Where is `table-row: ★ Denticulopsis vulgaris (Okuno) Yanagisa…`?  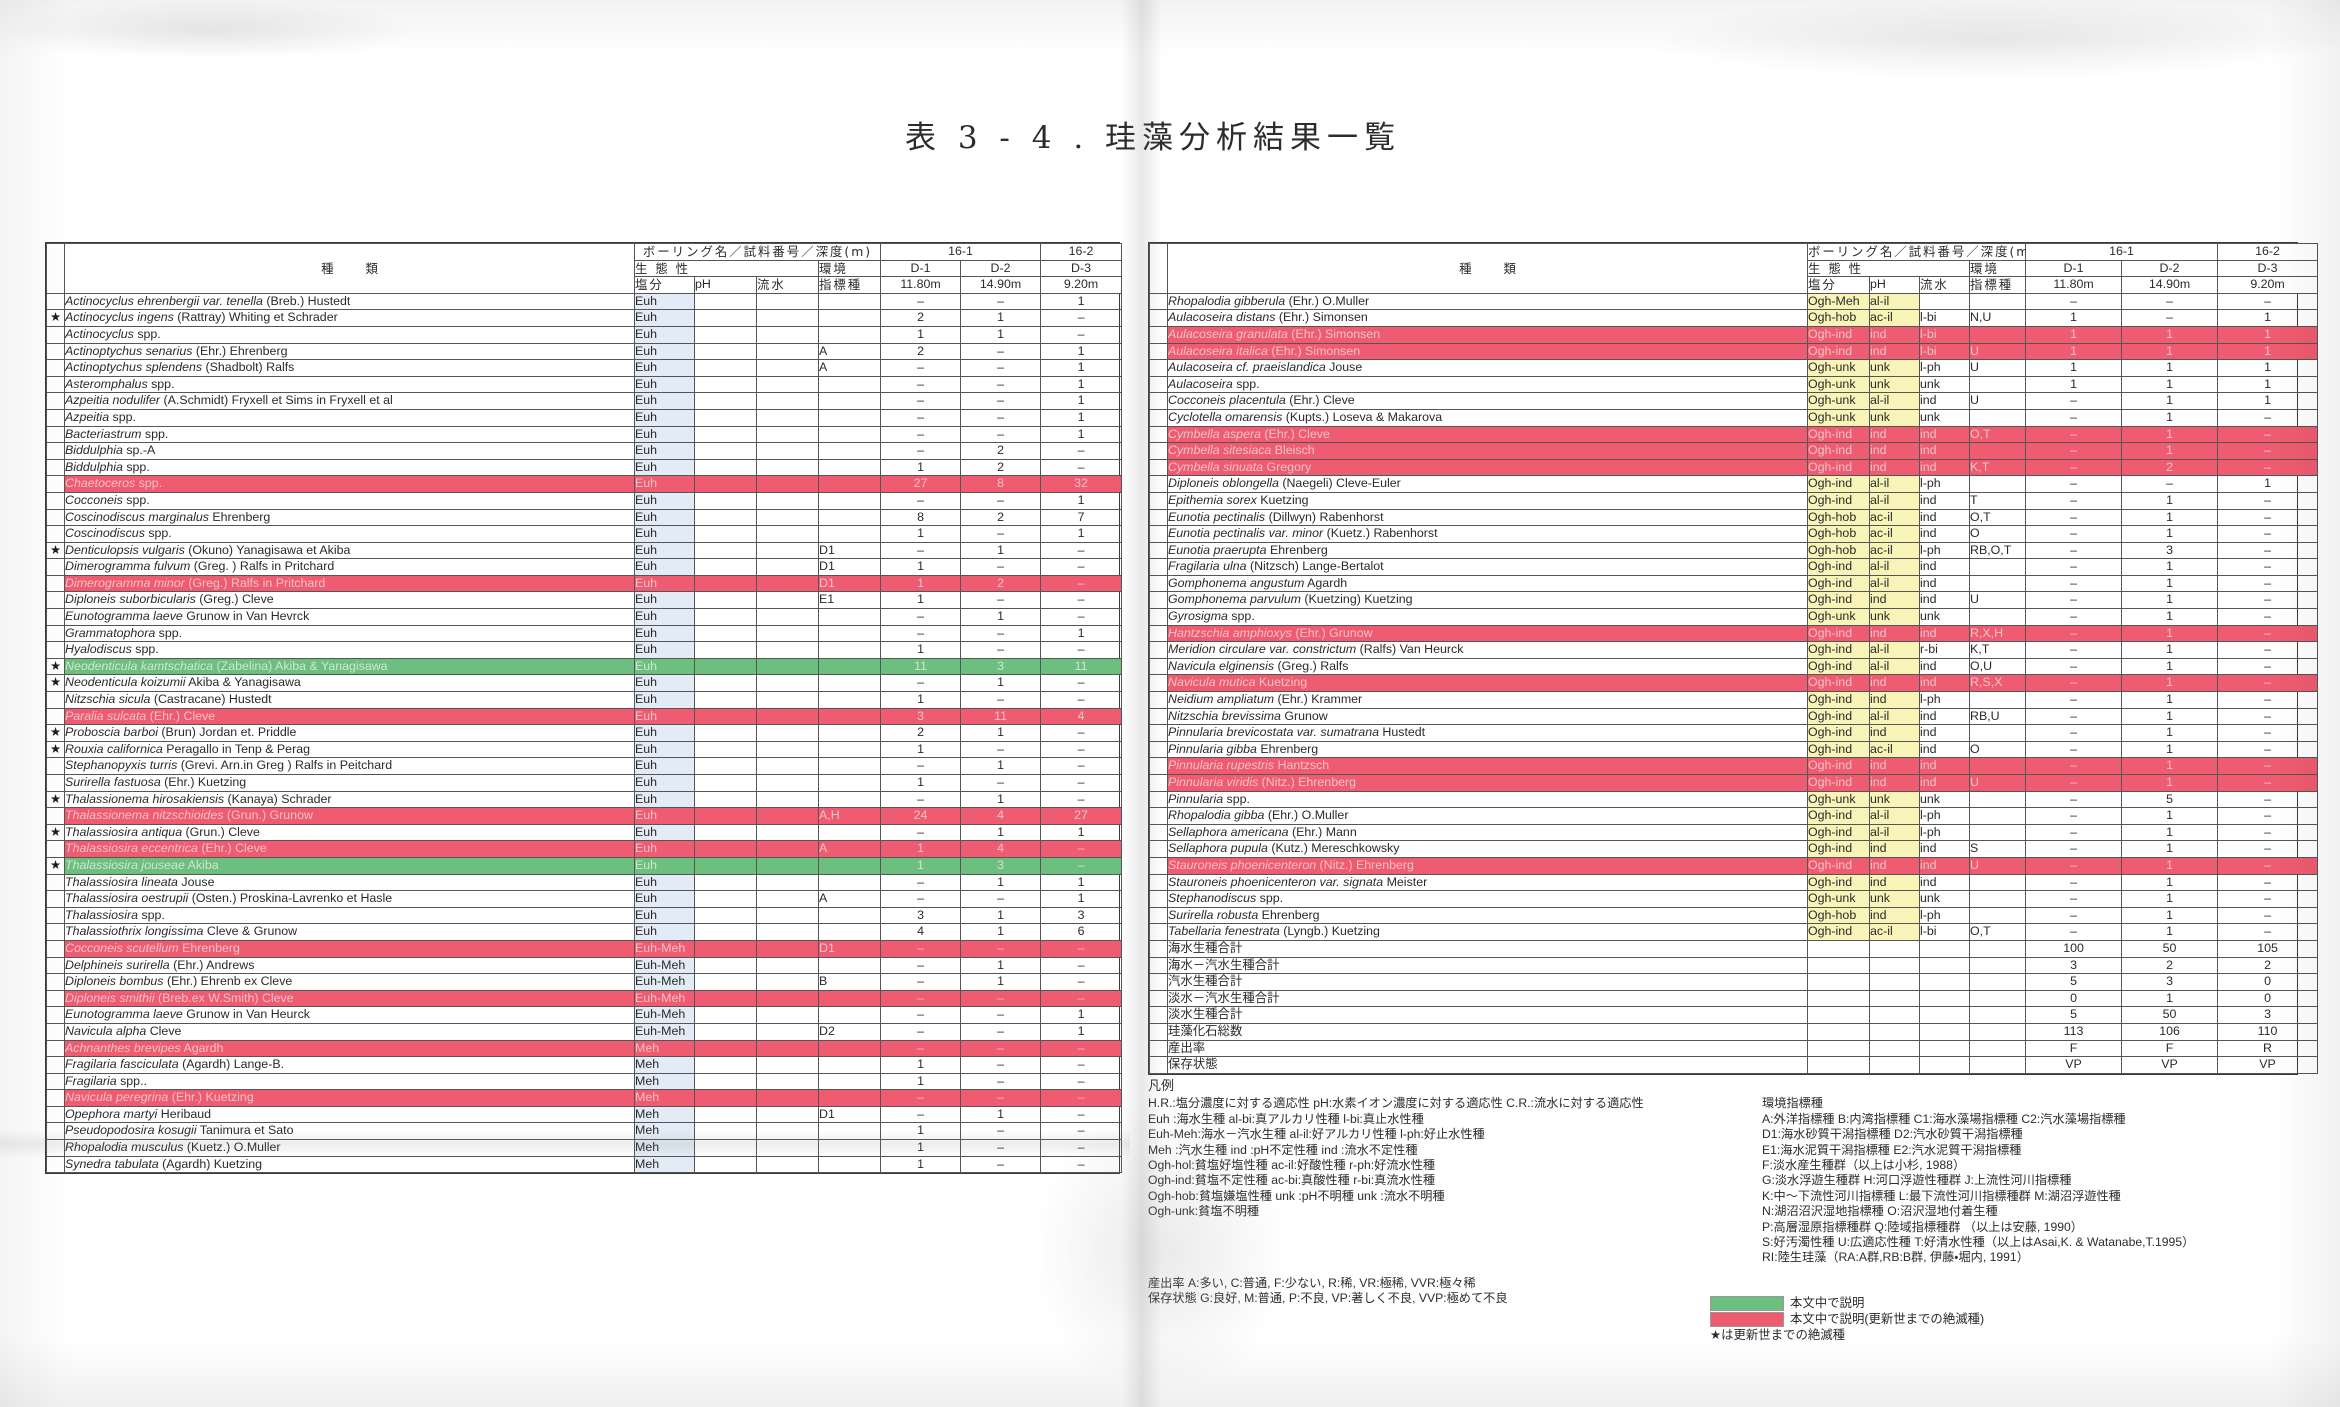
table-row: ★ Denticulopsis vulgaris (Okuno) Yanagisa… is located at coordinates (584, 550).